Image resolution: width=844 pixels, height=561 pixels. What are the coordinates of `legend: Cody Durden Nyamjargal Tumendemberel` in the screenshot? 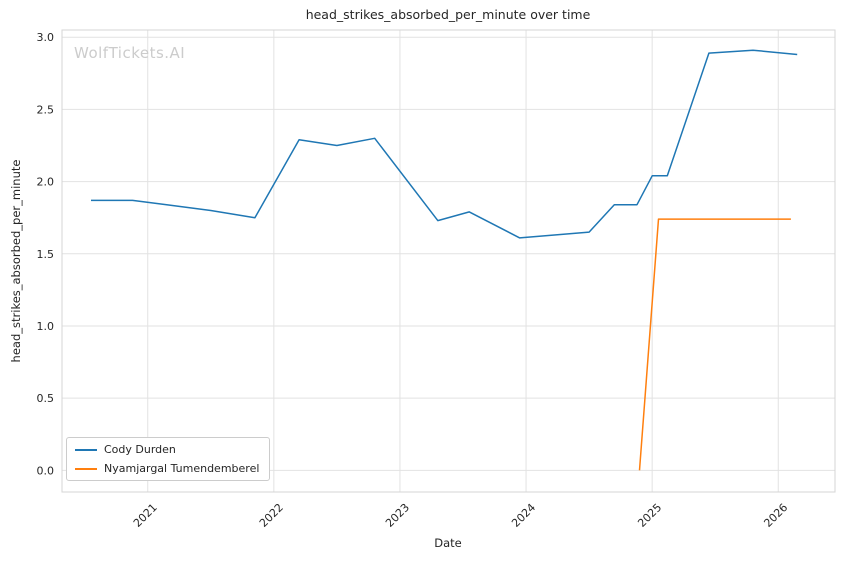 It's located at (168, 459).